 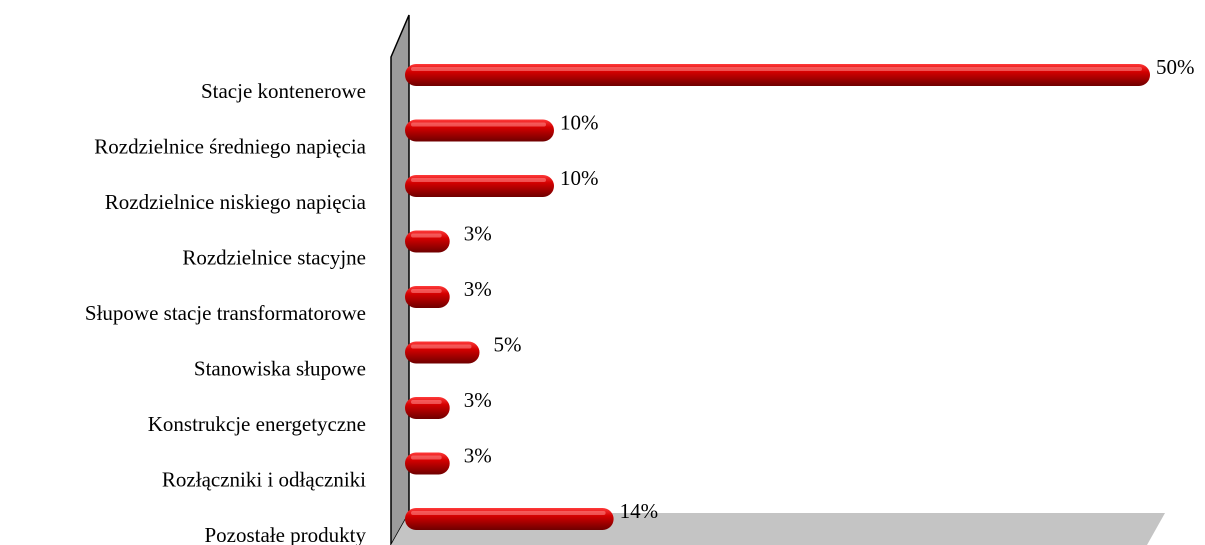 I want to click on data-label: 14%, so click(x=639, y=511).